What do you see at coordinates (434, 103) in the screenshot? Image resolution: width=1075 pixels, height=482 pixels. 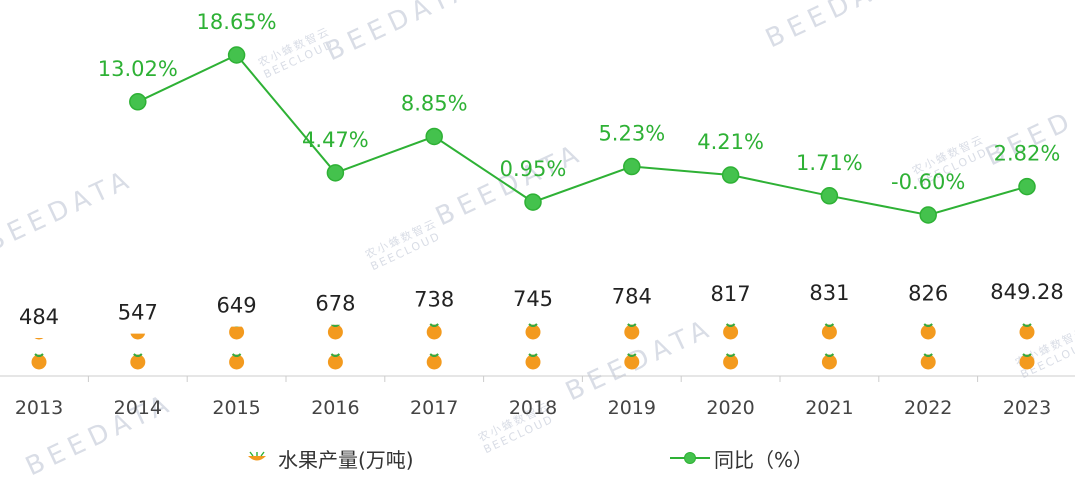 I see `yoy-value-label: 8.85%` at bounding box center [434, 103].